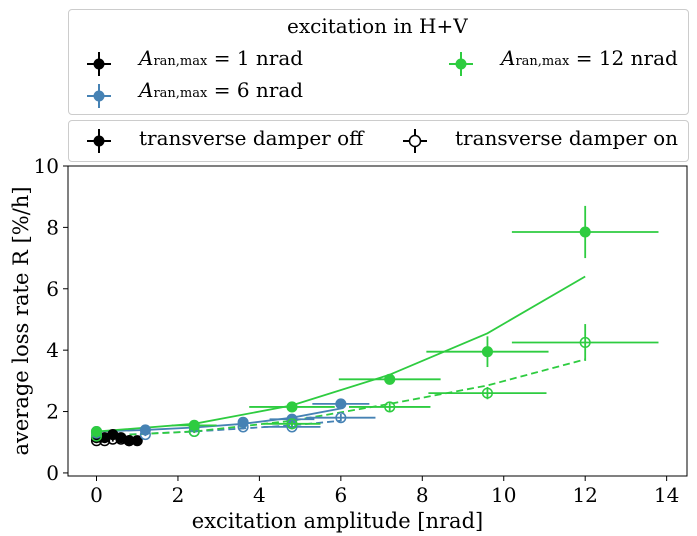 The image size is (697, 536). Describe the element at coordinates (503, 495) in the screenshot. I see `x-tick-label: 10` at that location.